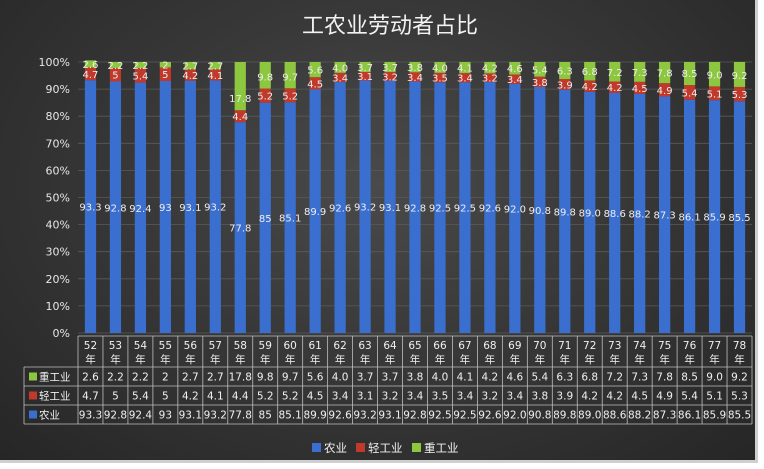 Image resolution: width=764 pixels, height=469 pixels. I want to click on table-cell: 92.8, so click(115, 416).